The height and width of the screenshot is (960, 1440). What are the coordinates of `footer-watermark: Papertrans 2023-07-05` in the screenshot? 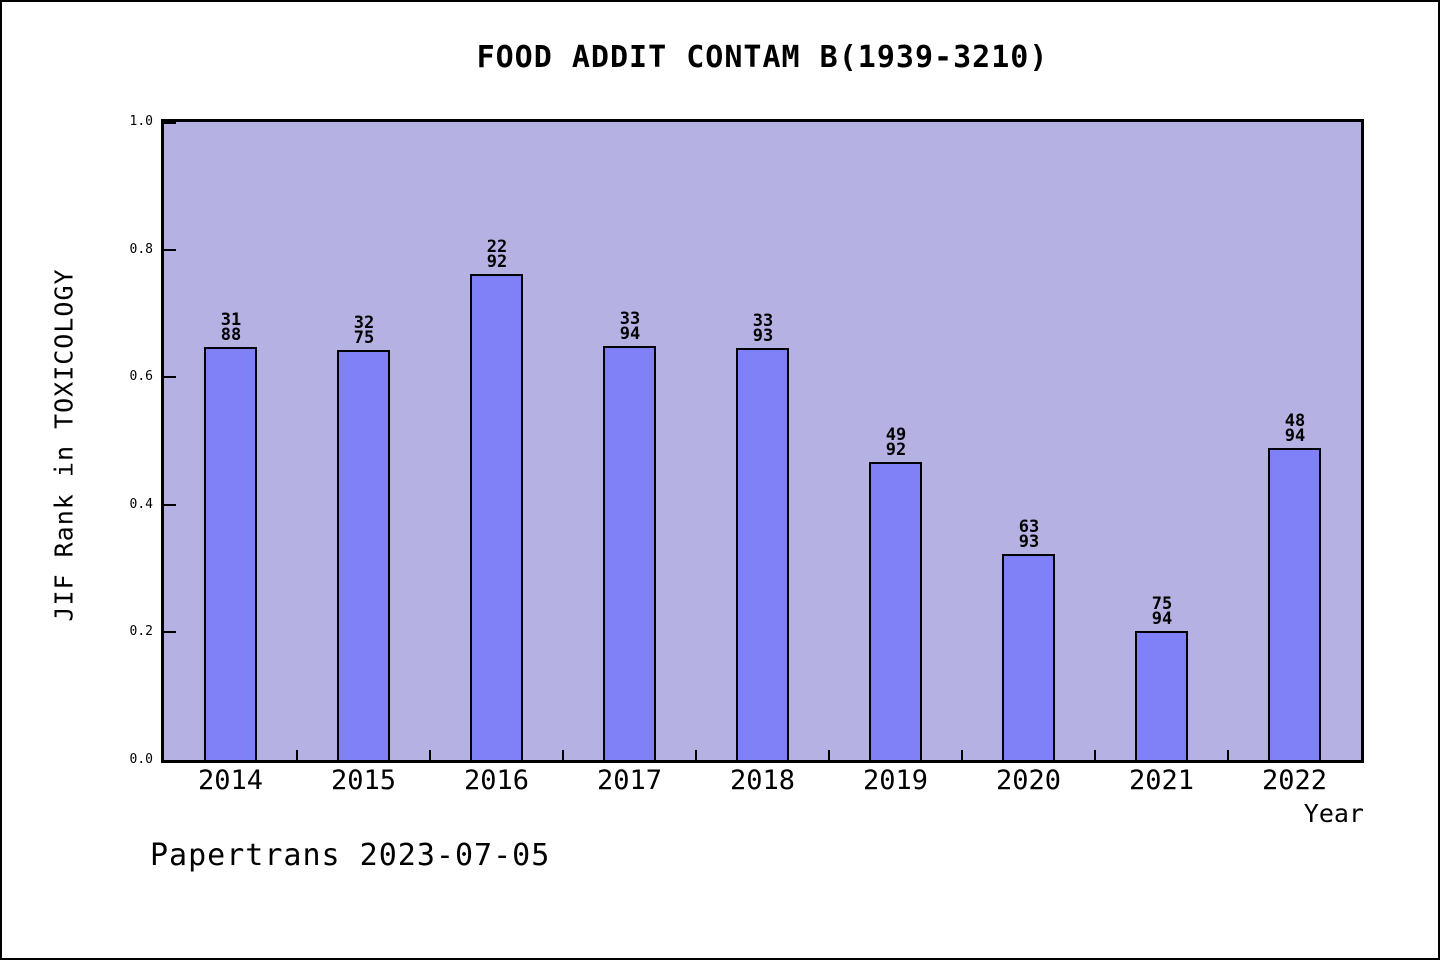 It's located at (350, 855).